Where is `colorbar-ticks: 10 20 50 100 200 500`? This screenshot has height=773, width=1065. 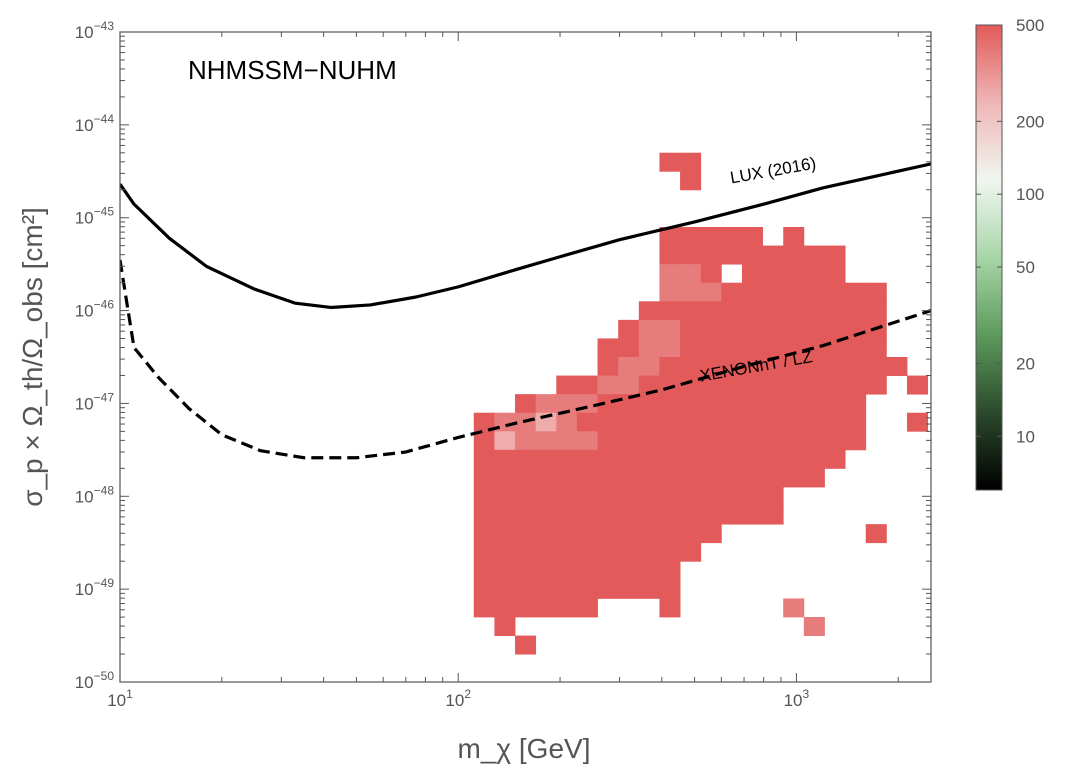 colorbar-ticks: 10 20 50 100 200 500 is located at coordinates (1010, 231).